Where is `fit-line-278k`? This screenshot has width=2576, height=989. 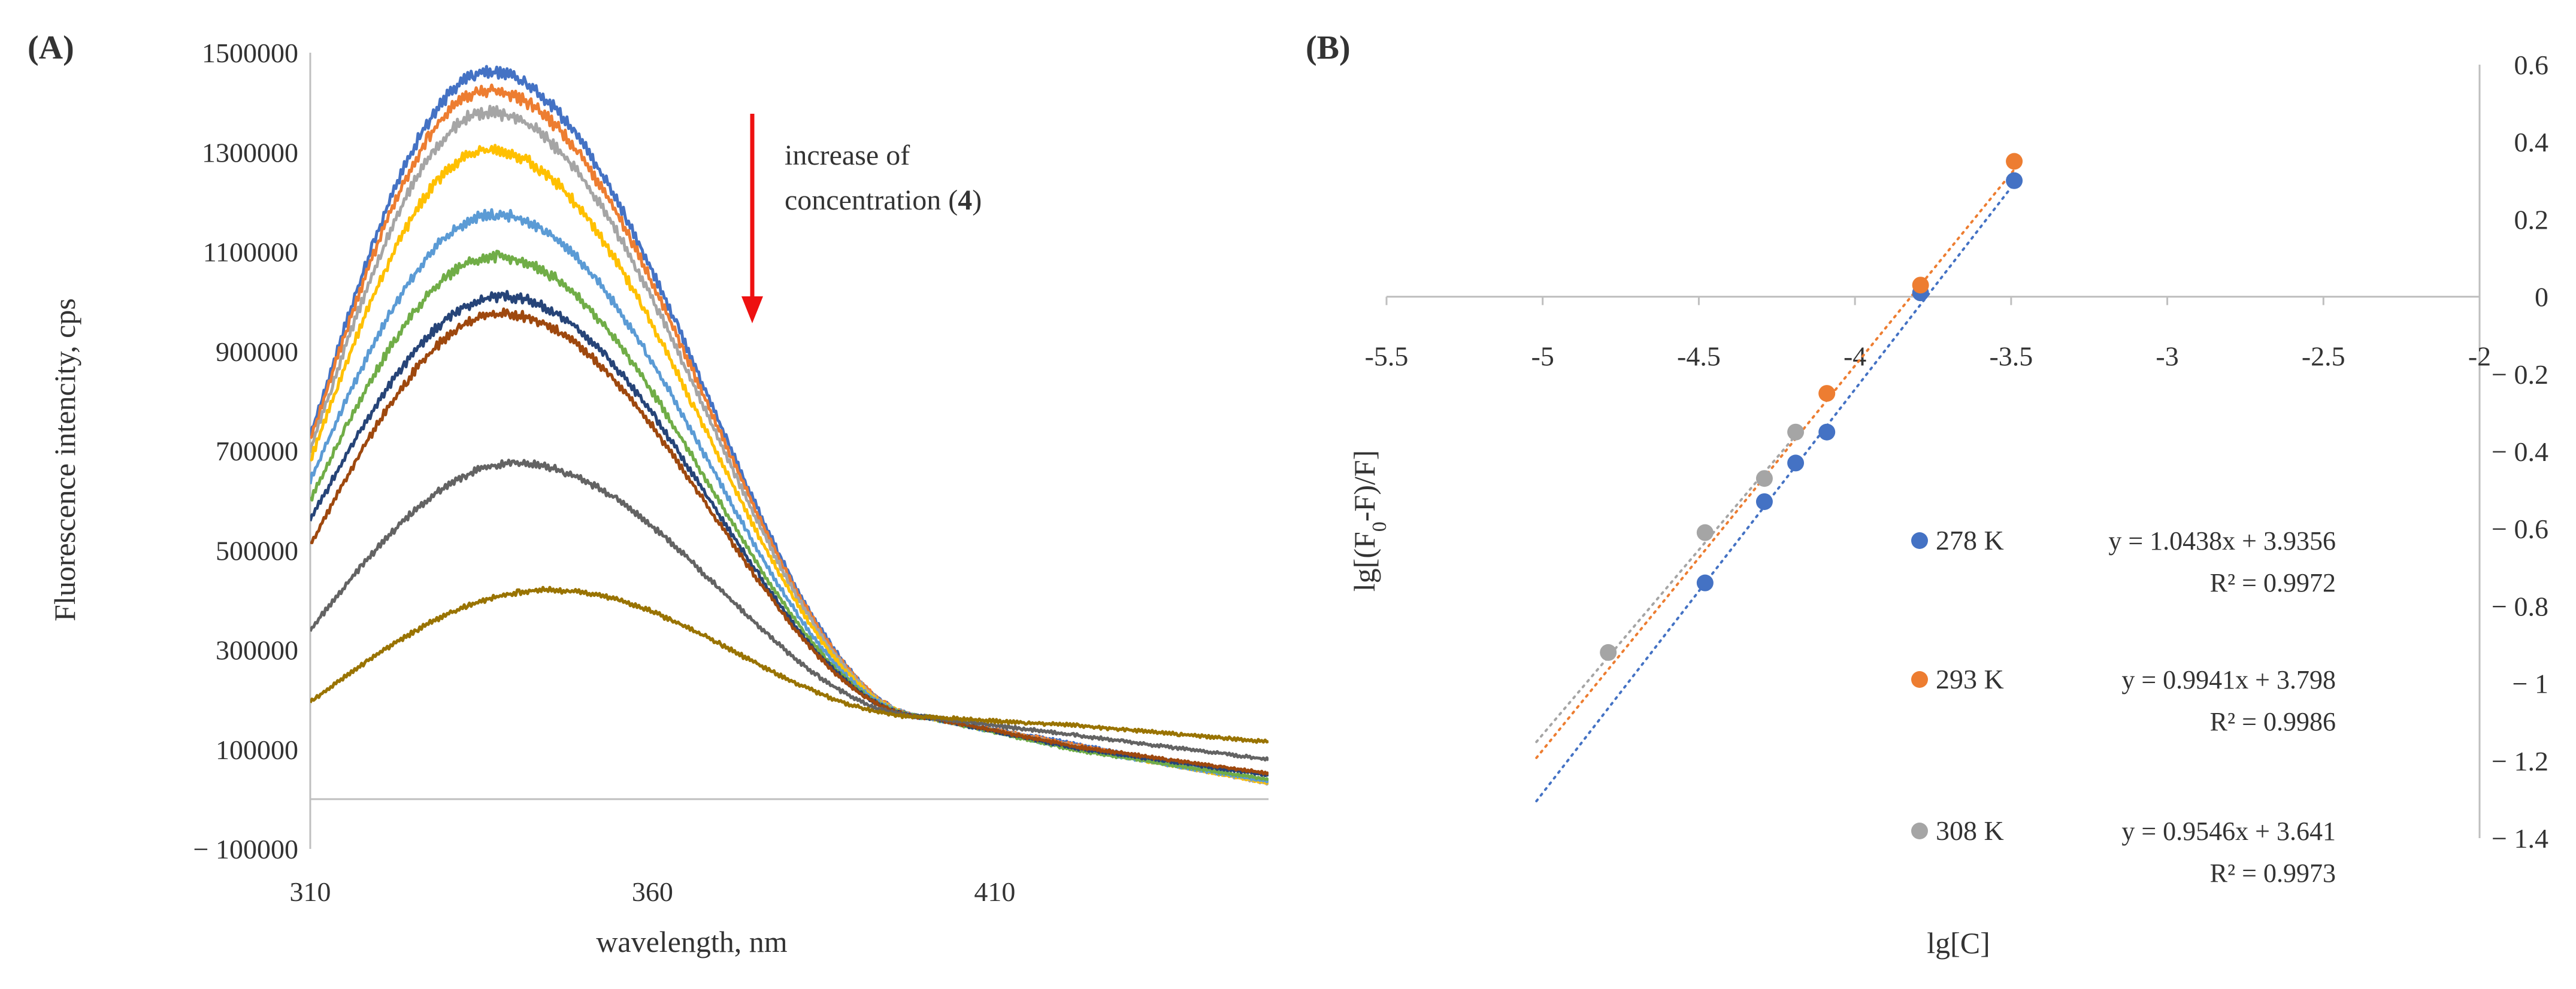
fit-line-278k is located at coordinates (1775, 492).